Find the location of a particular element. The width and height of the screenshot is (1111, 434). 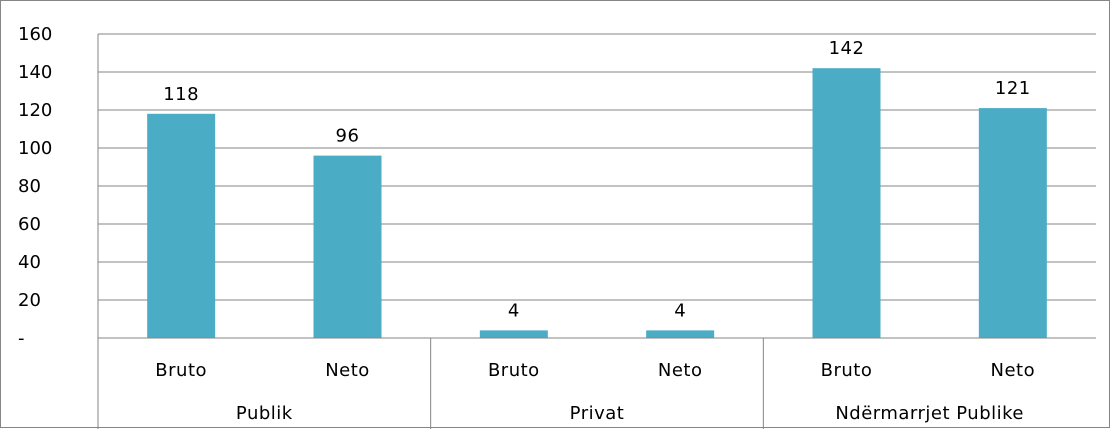

bar-nd-rmarrjet-publike-bruto is located at coordinates (846, 203).